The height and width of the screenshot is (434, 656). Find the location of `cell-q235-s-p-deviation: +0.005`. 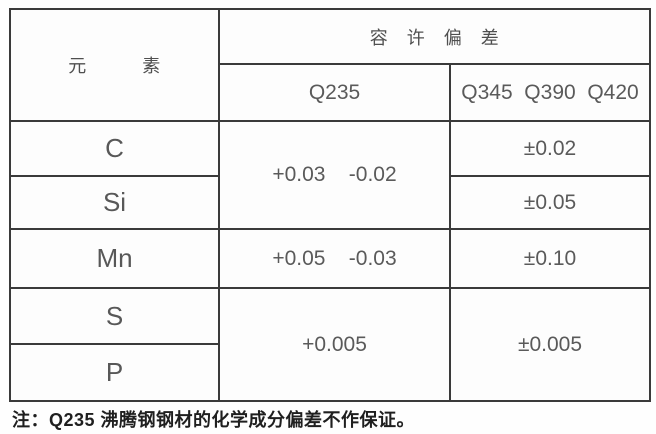

cell-q235-s-p-deviation: +0.005 is located at coordinates (334, 344).